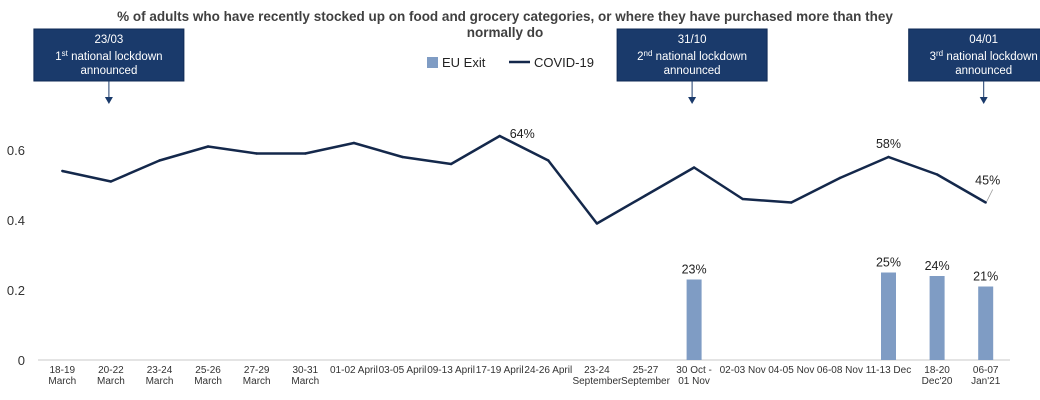 This screenshot has width=1040, height=400. I want to click on x-tick-label: 18-19 March, so click(62, 376).